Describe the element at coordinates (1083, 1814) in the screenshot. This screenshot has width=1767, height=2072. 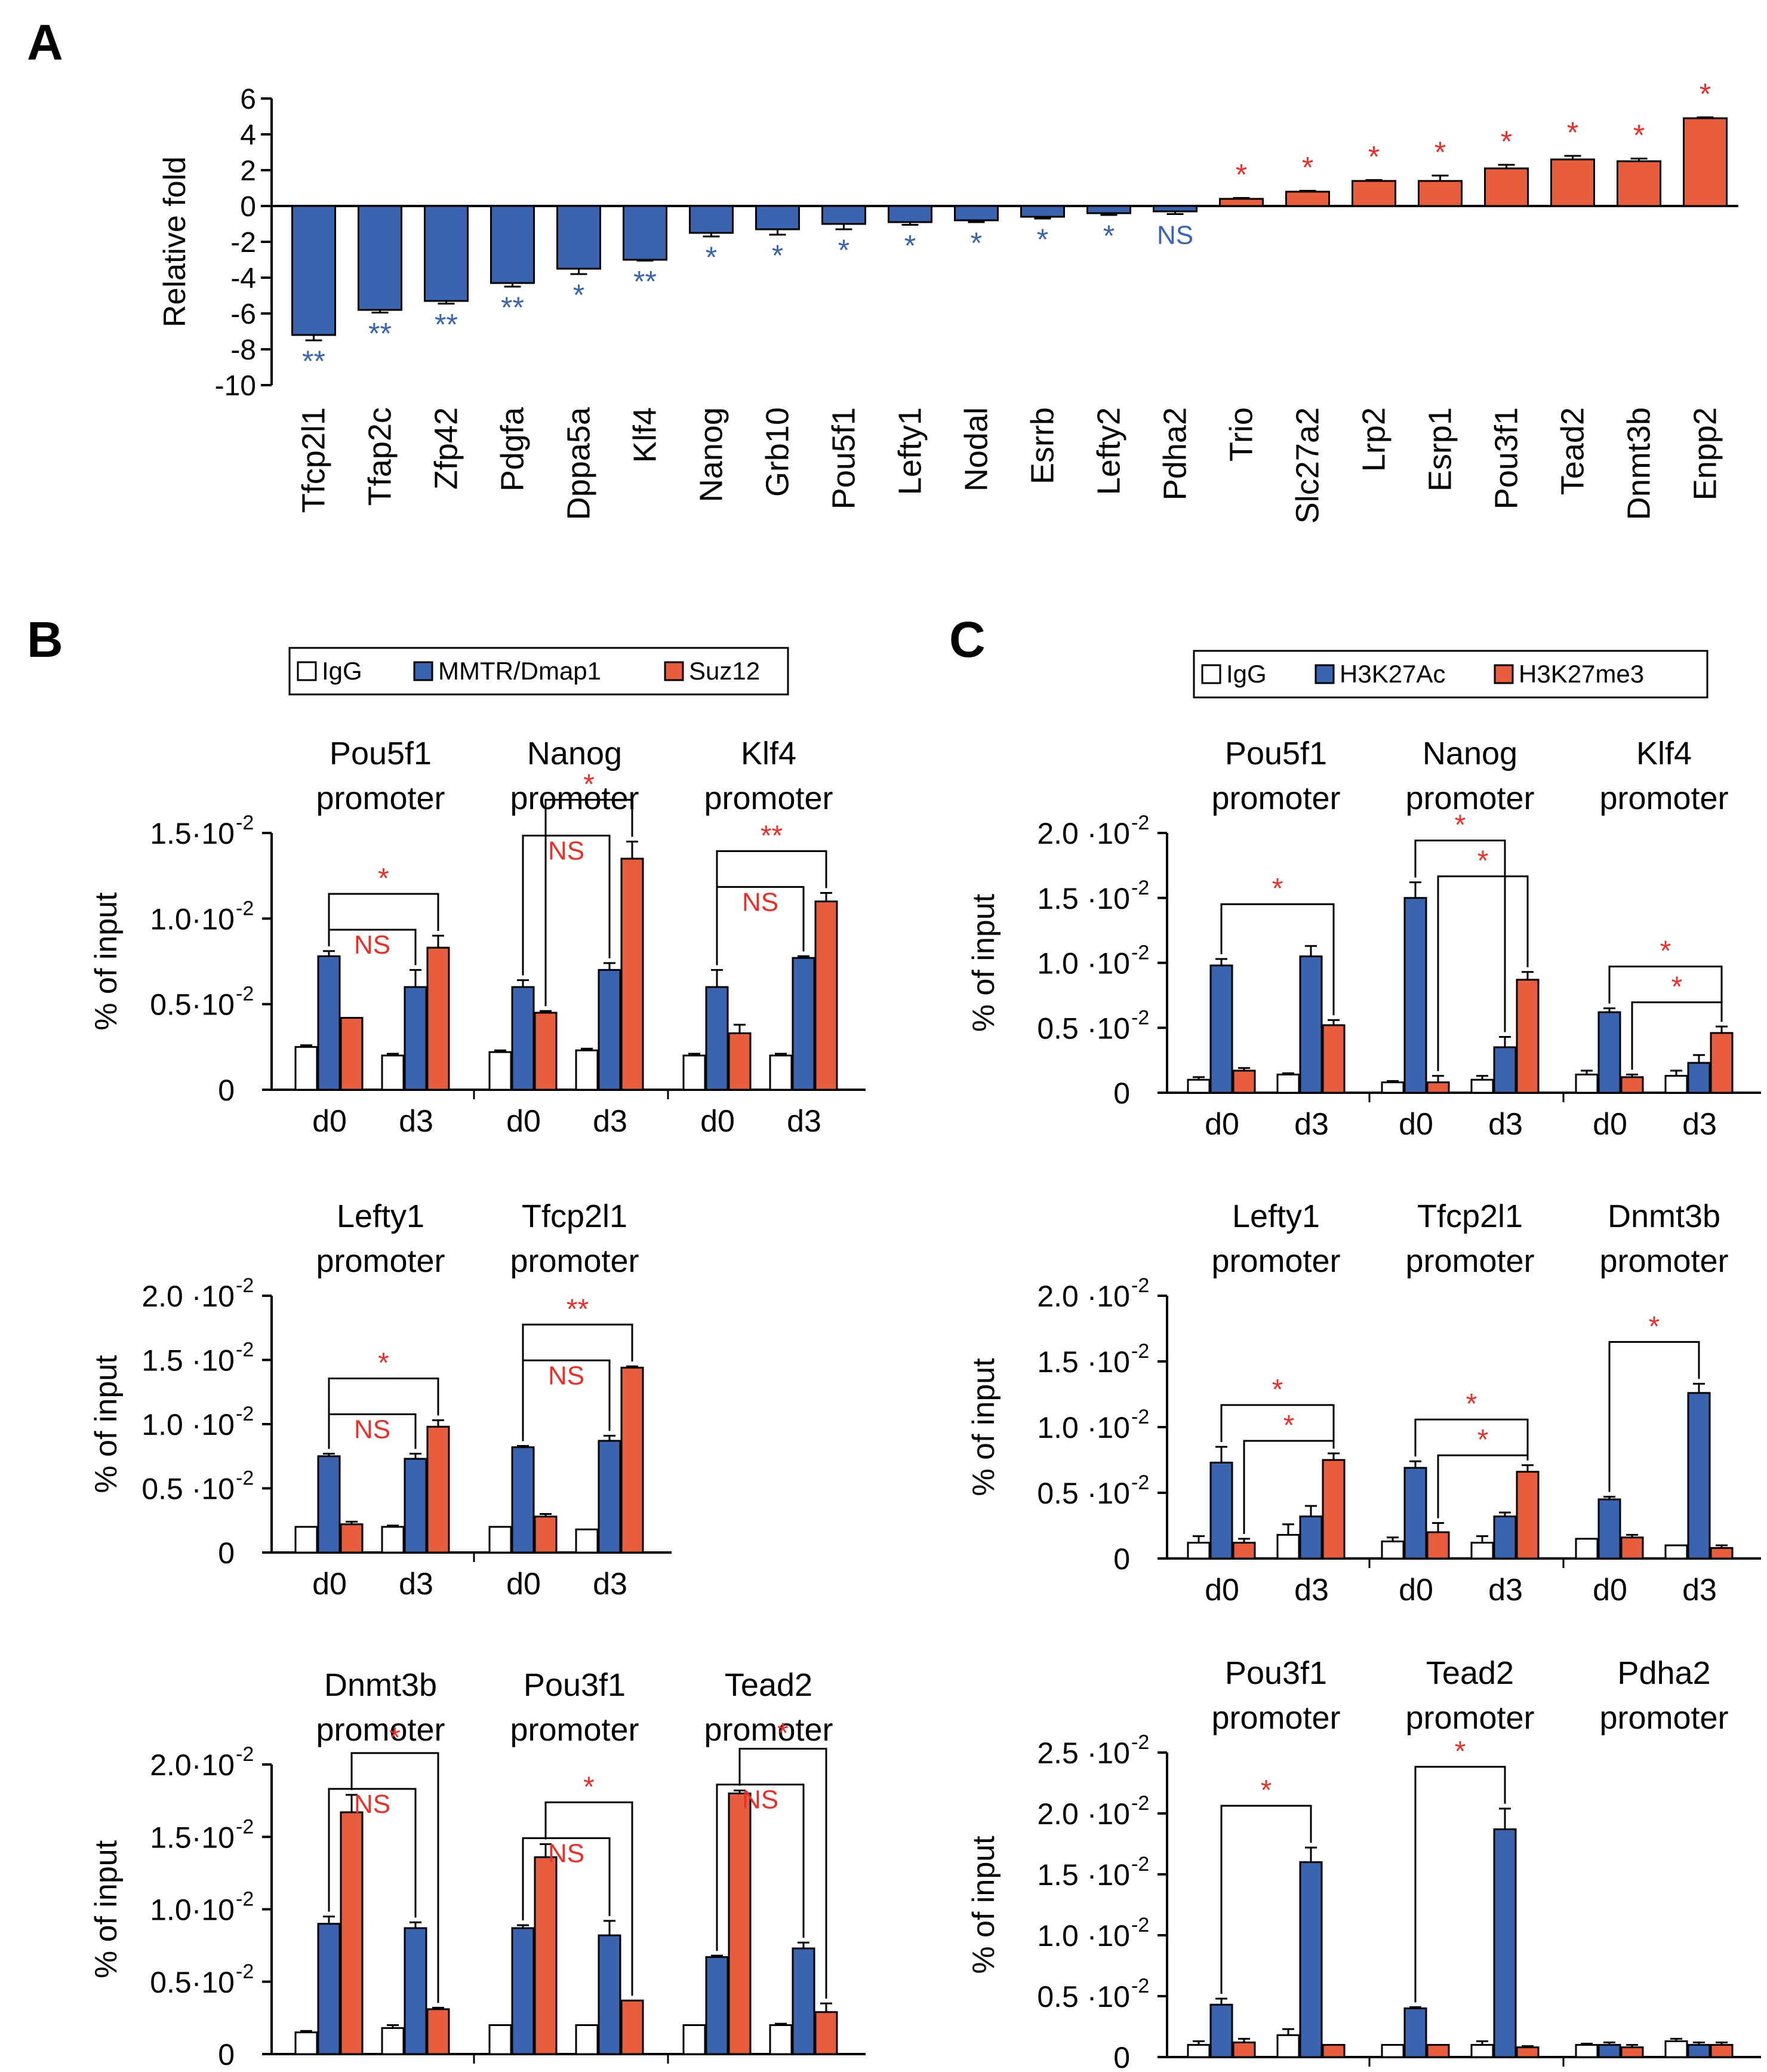
I see `y-tick-label: 2.0 ·10` at that location.